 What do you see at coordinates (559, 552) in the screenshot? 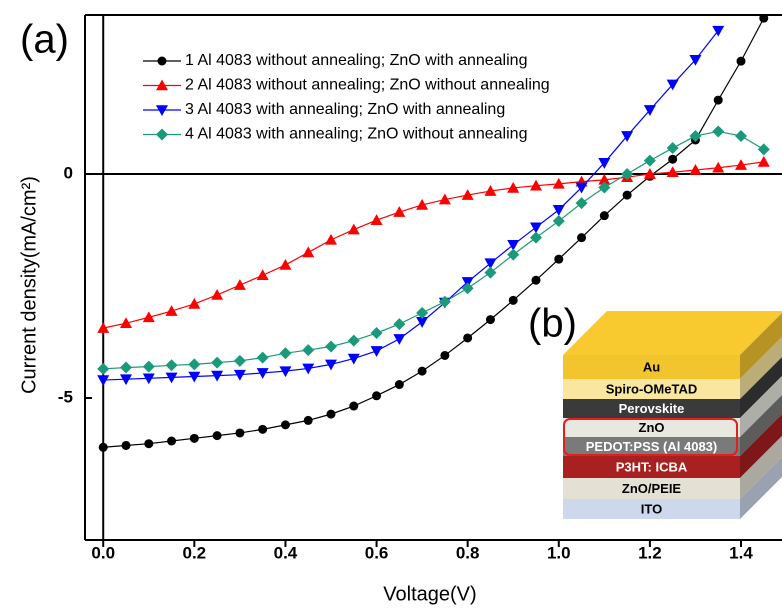
I see `x-tick-label: 1.0` at bounding box center [559, 552].